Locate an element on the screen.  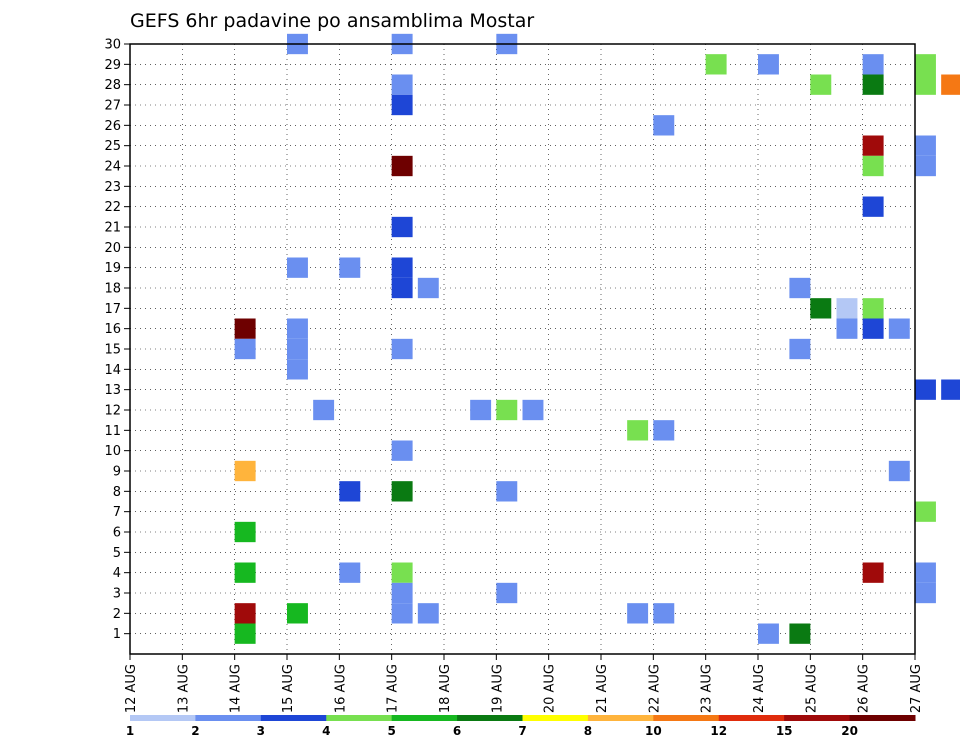
y-tick-label: 20 is located at coordinates (112, 248).